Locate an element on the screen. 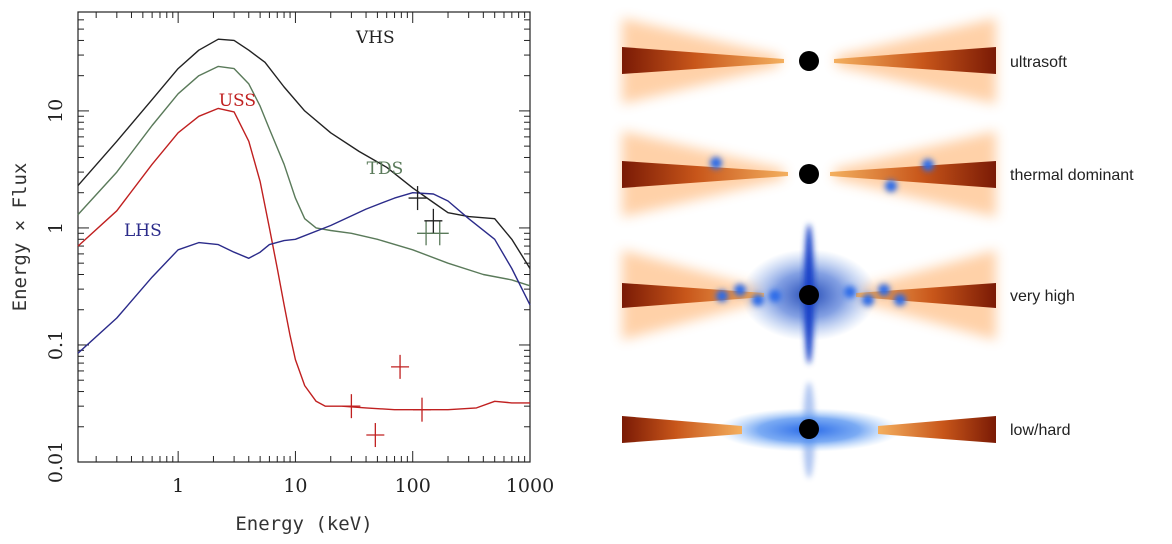 The height and width of the screenshot is (544, 1172). state-row-thermal-dominant: thermal dominant is located at coordinates (878, 174).